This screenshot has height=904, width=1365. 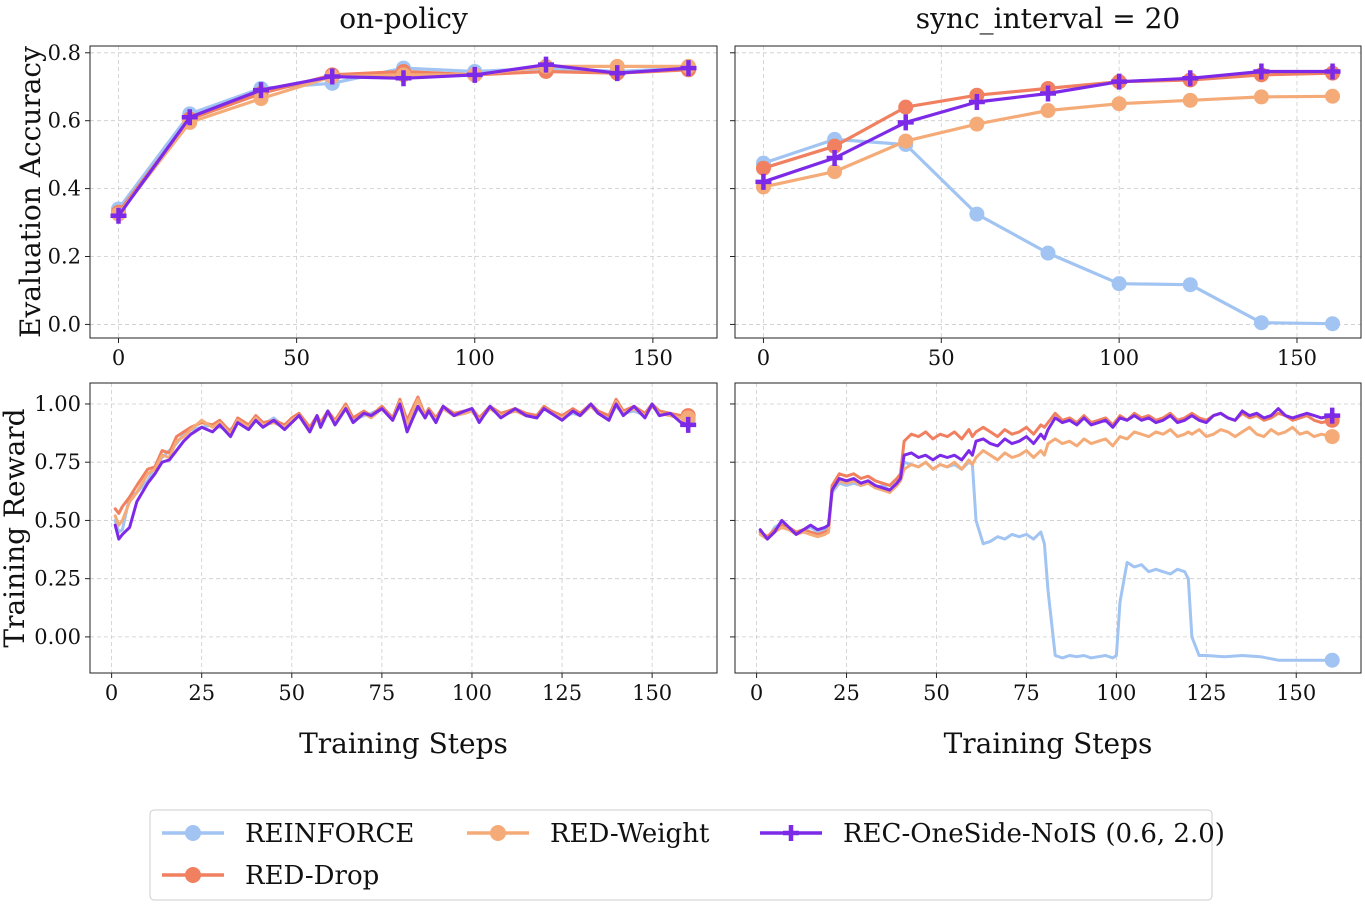 I want to click on panel-title: on-policy, so click(x=403, y=18).